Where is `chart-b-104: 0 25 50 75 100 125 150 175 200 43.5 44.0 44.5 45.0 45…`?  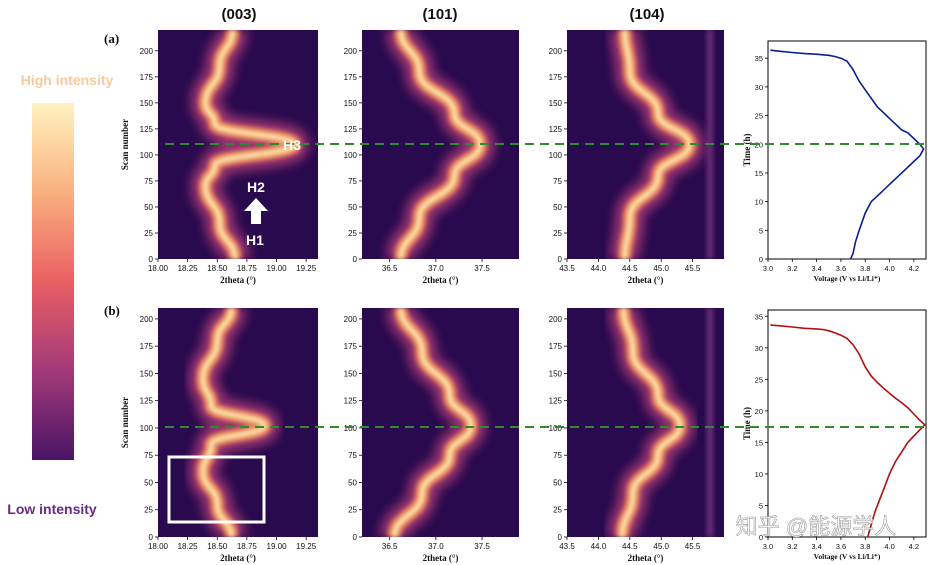 chart-b-104: 0 25 50 75 100 125 150 175 200 43.5 44.0 44.5 45.0 45… is located at coordinates (636, 435).